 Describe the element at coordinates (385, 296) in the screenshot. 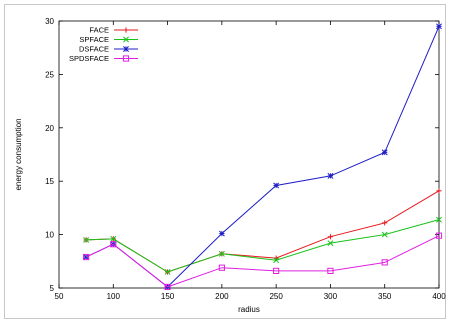

I see `x-tick-label: 350` at that location.